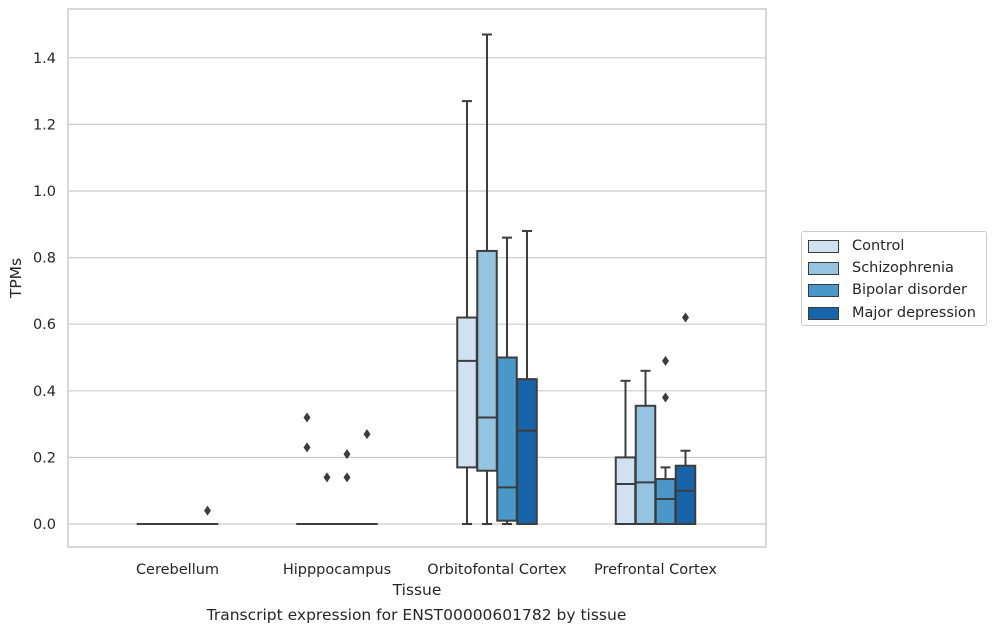  I want to click on y-tick-label: 0.6, so click(44, 325).